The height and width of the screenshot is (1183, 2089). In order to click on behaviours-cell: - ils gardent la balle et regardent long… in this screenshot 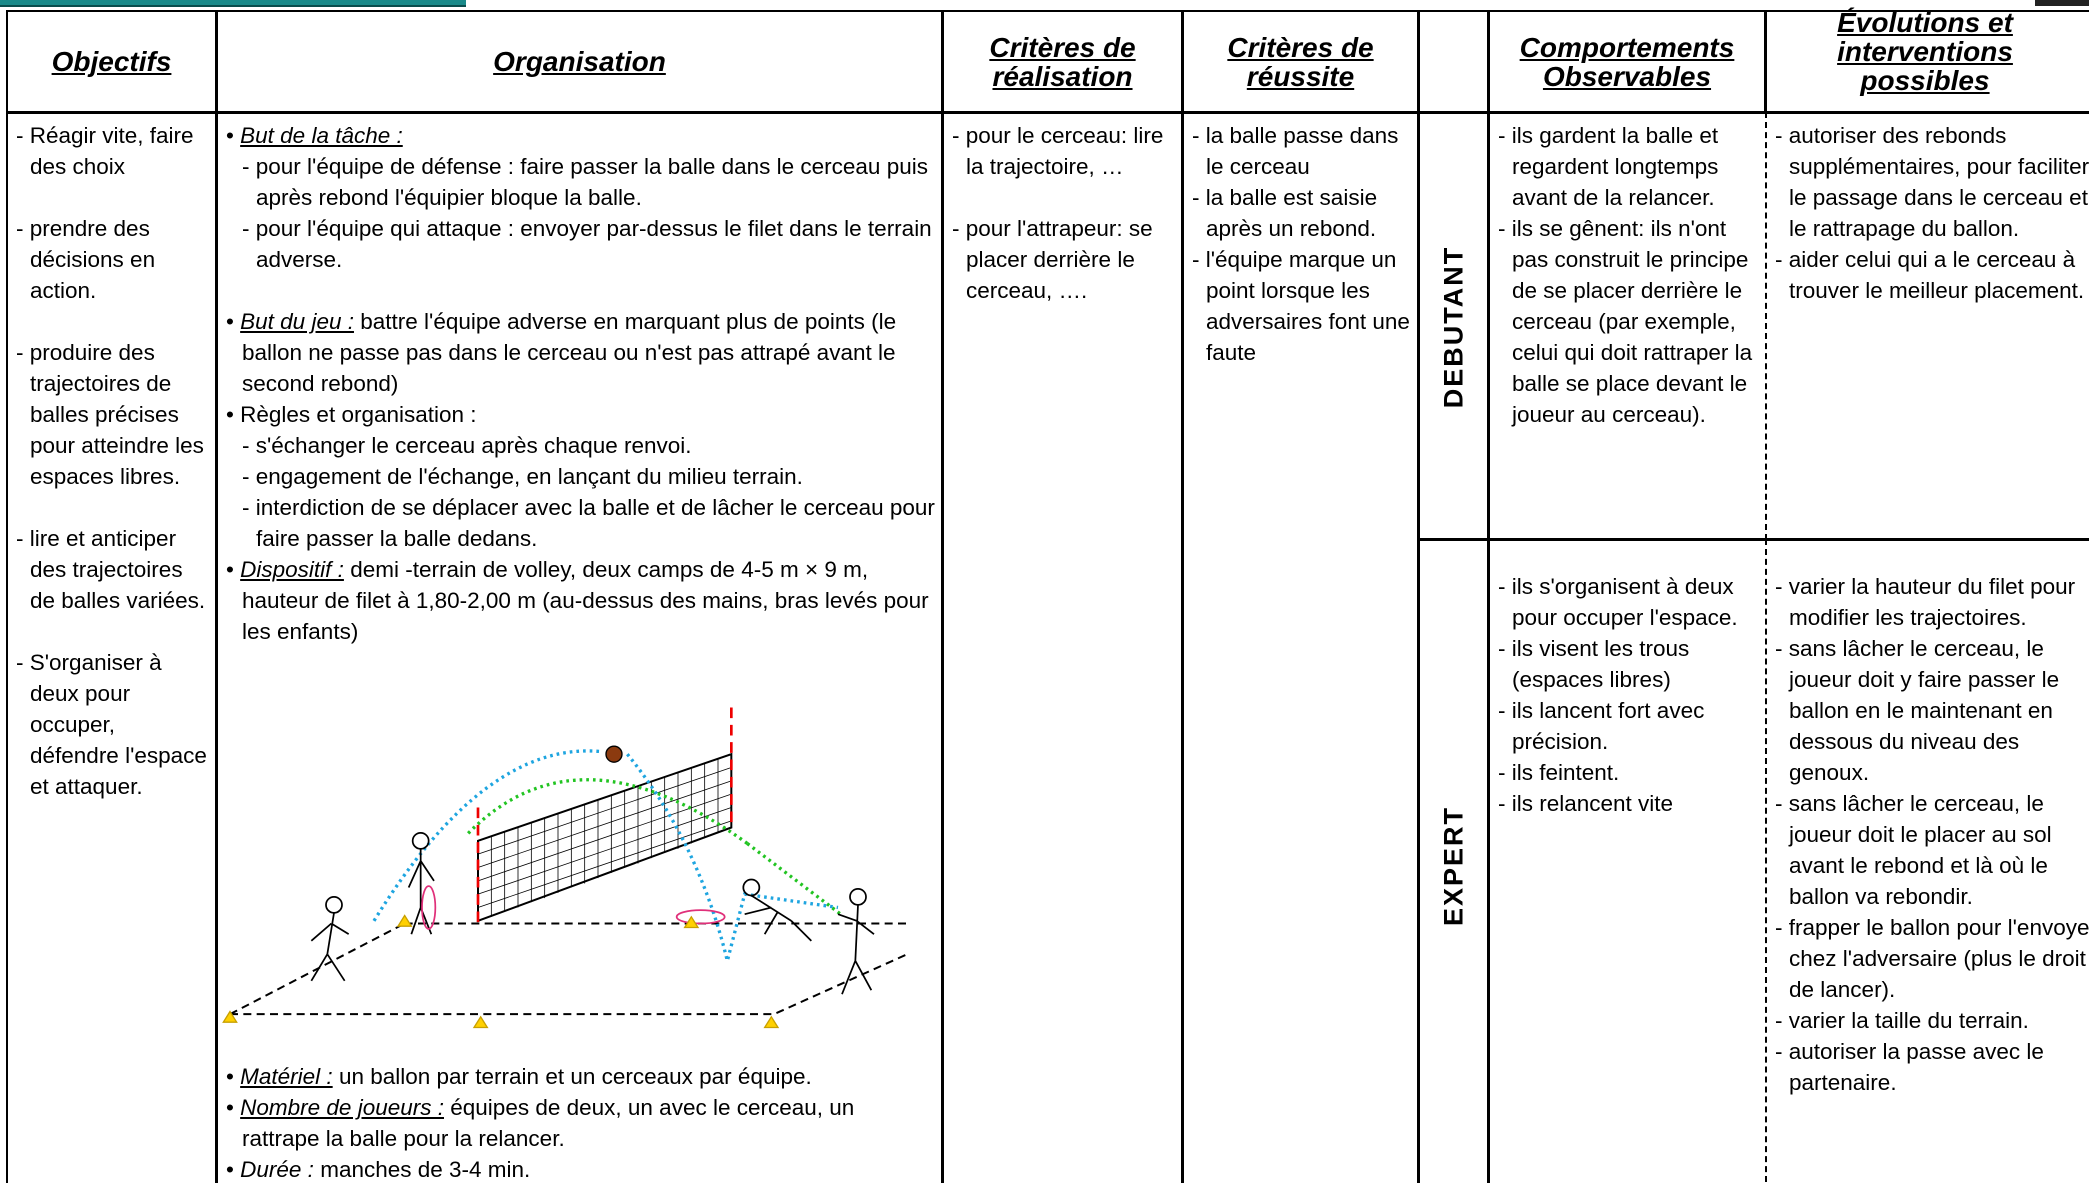, I will do `click(1627, 326)`.